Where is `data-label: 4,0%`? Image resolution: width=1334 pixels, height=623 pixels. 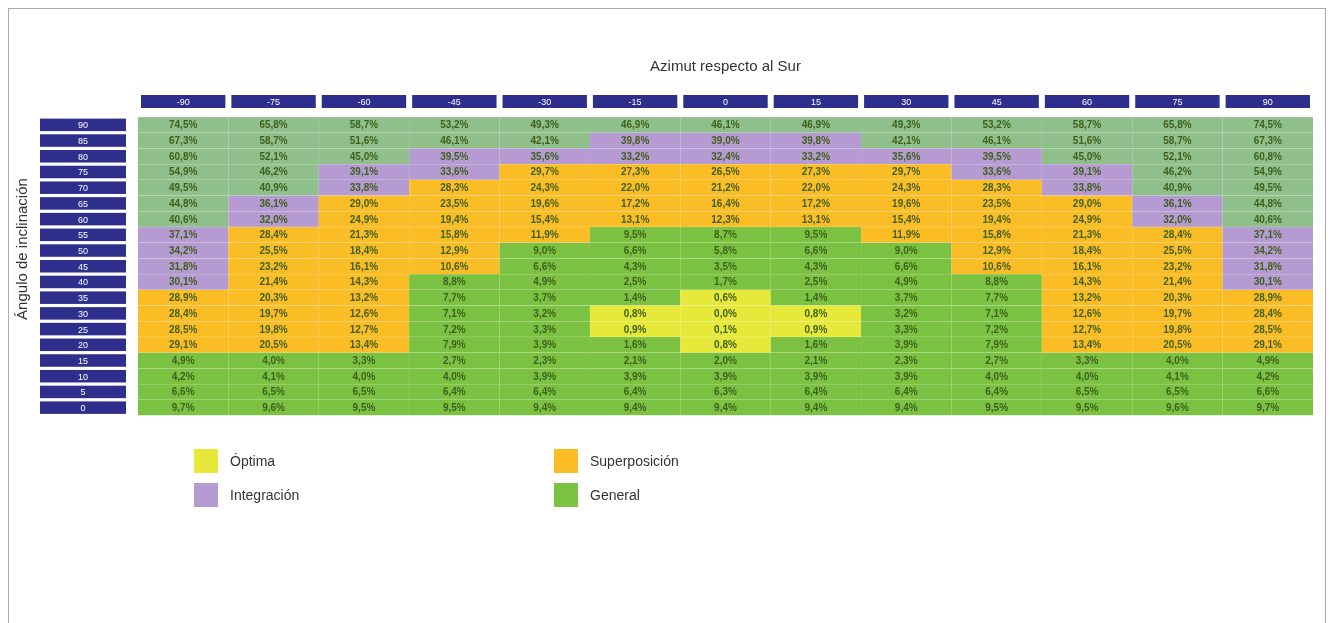
data-label: 4,0% is located at coordinates (1087, 376).